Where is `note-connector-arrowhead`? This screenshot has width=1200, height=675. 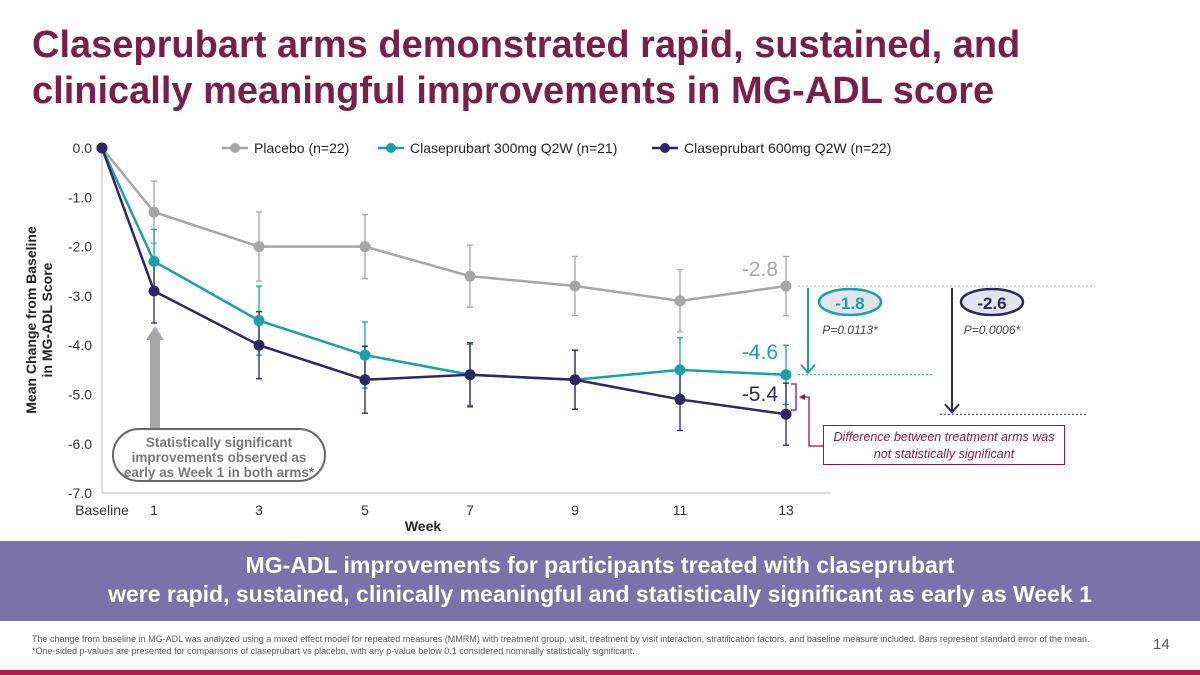 note-connector-arrowhead is located at coordinates (802, 397).